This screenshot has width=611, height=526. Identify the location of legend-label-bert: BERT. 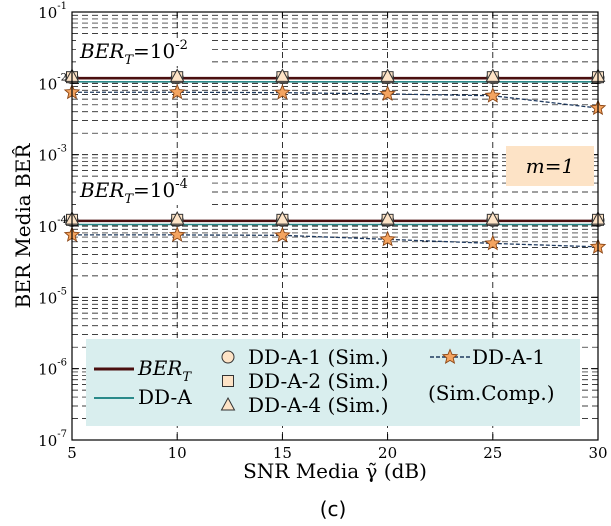
(164, 370).